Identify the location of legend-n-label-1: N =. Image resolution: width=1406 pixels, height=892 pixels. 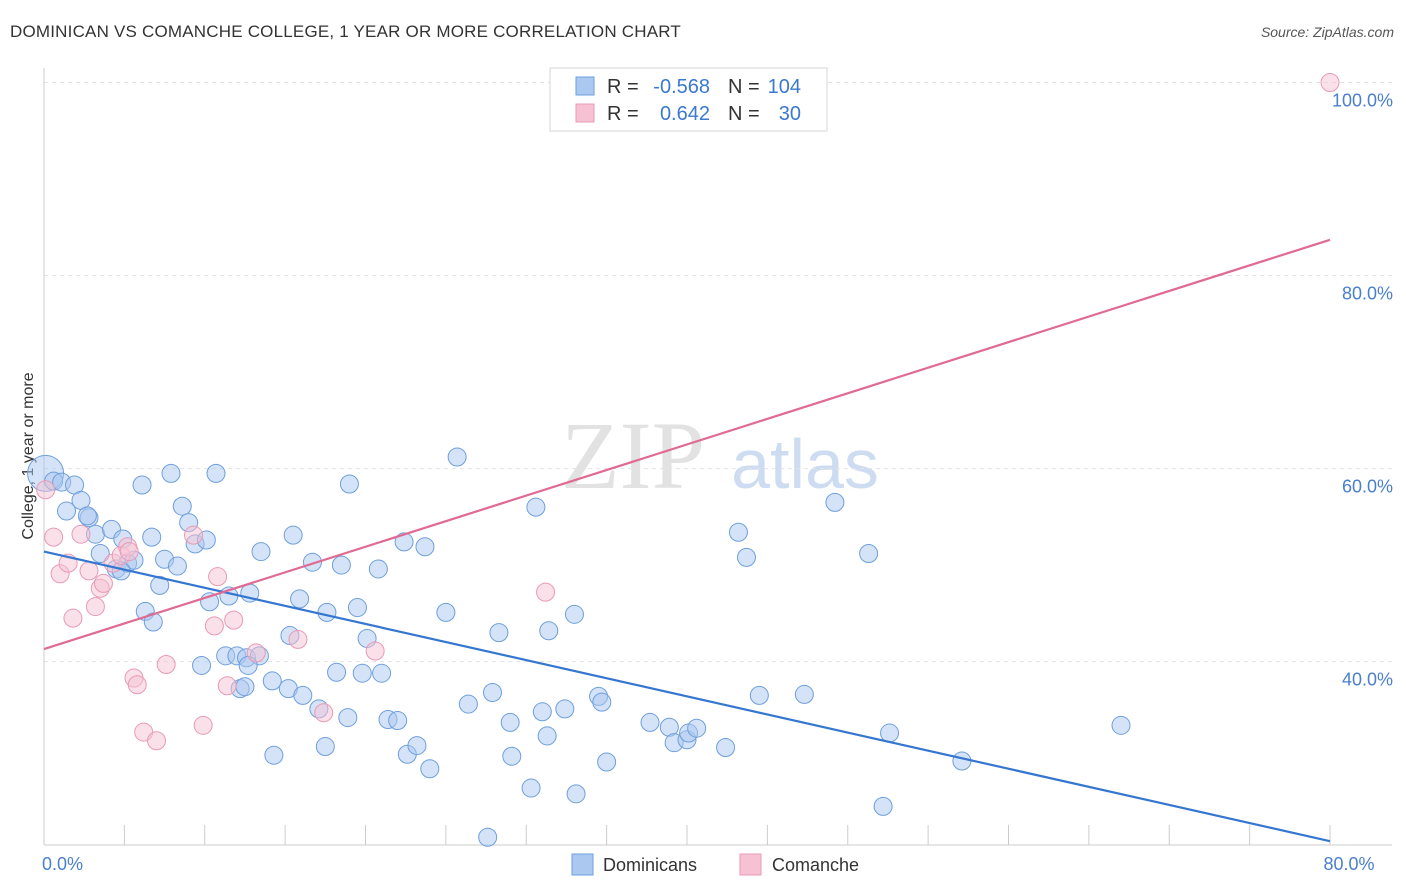
(744, 87).